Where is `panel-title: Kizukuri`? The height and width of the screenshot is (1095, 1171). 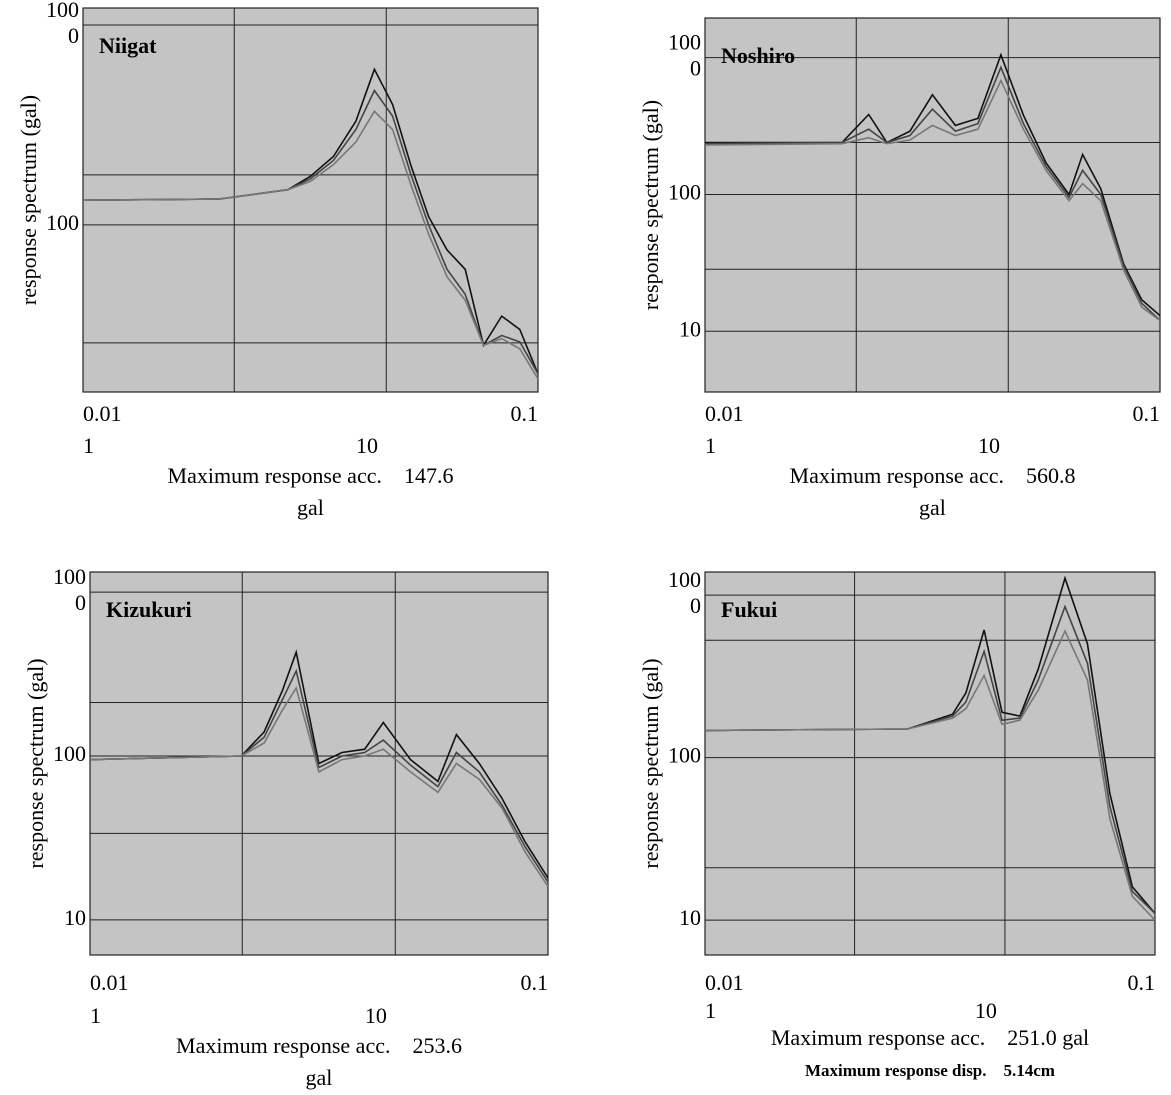 panel-title: Kizukuri is located at coordinates (149, 609).